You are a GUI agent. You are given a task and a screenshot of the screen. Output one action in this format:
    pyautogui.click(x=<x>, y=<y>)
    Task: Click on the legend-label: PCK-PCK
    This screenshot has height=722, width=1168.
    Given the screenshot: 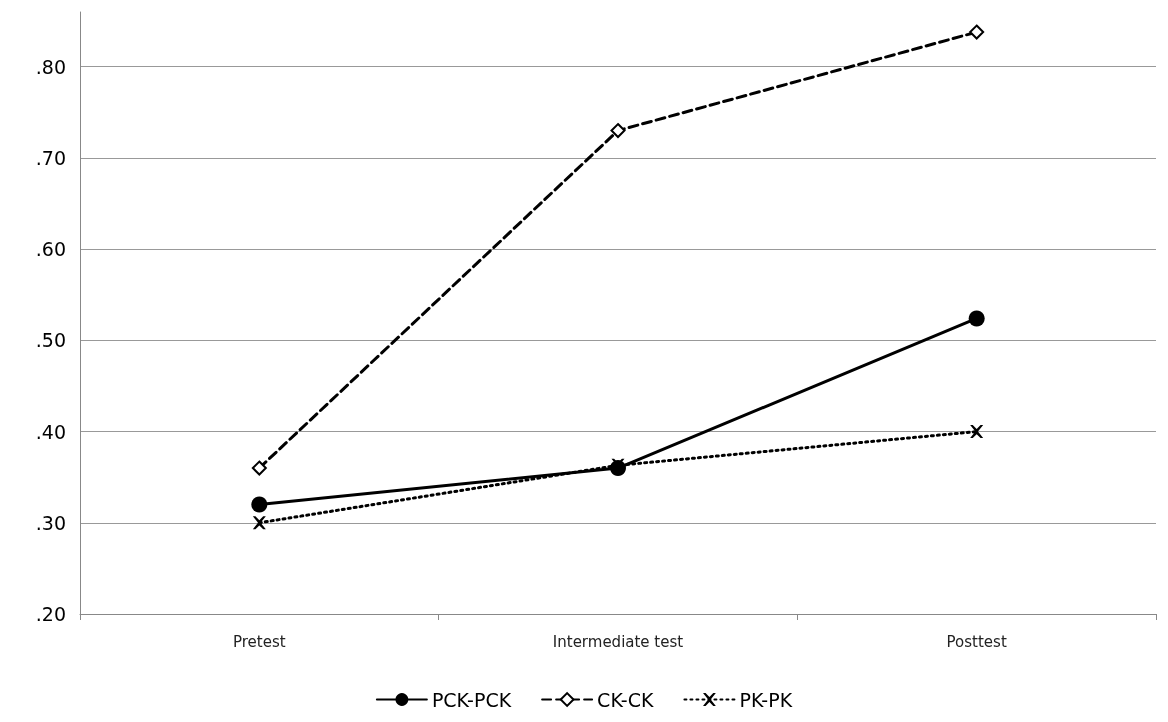 What is the action you would take?
    pyautogui.click(x=471, y=699)
    